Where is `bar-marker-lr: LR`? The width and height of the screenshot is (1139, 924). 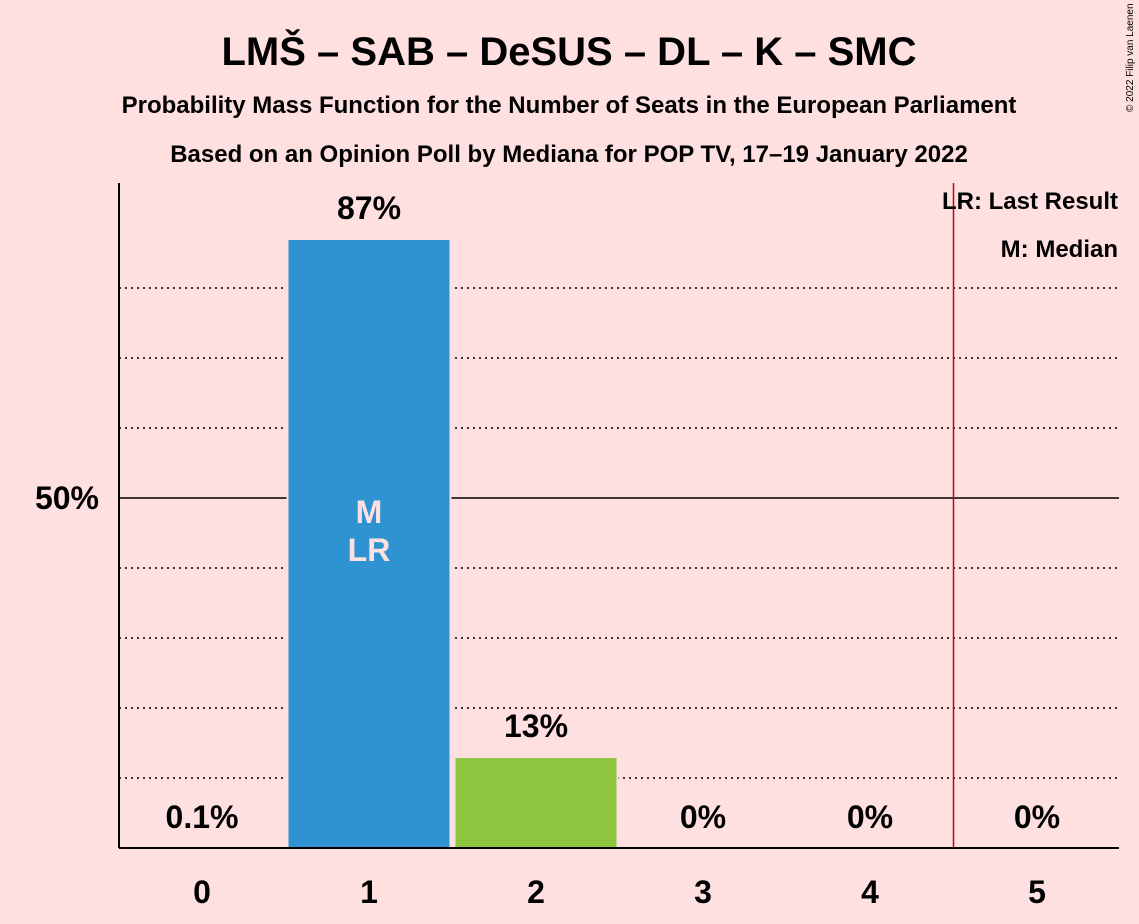
bar-marker-lr: LR is located at coordinates (369, 550).